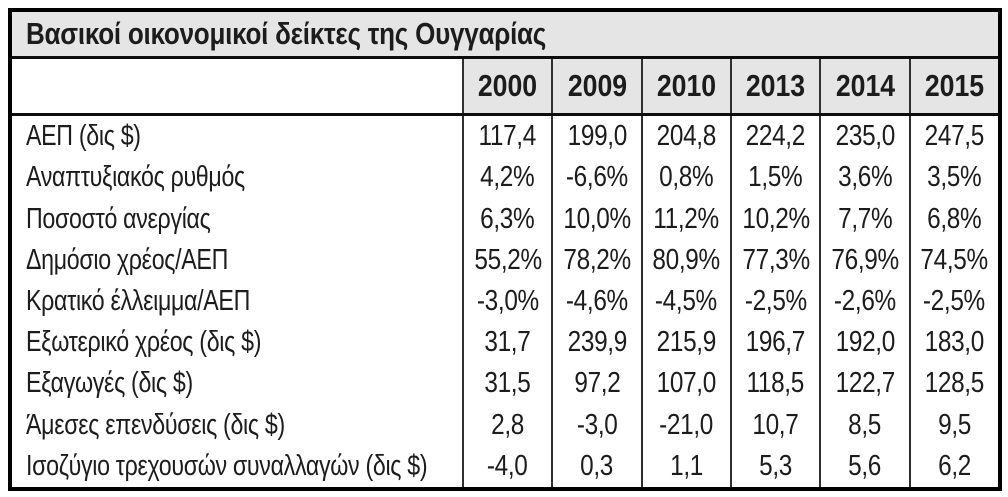 This screenshot has height=497, width=1008. Describe the element at coordinates (954, 383) in the screenshot. I see `cell-value: 128,5` at that location.